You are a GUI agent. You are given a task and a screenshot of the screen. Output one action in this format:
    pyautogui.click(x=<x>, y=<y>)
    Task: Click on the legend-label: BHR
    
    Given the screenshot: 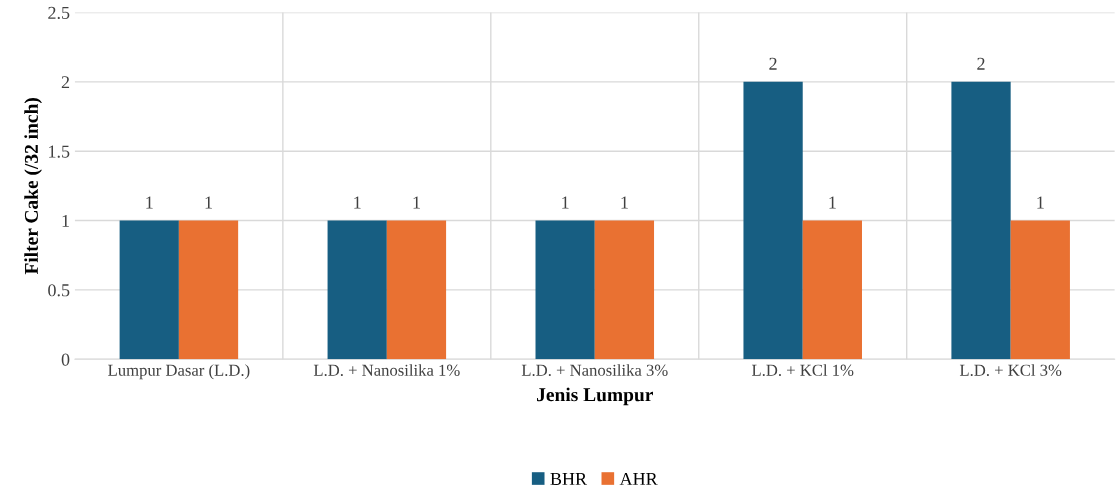 What is the action you would take?
    pyautogui.click(x=569, y=479)
    